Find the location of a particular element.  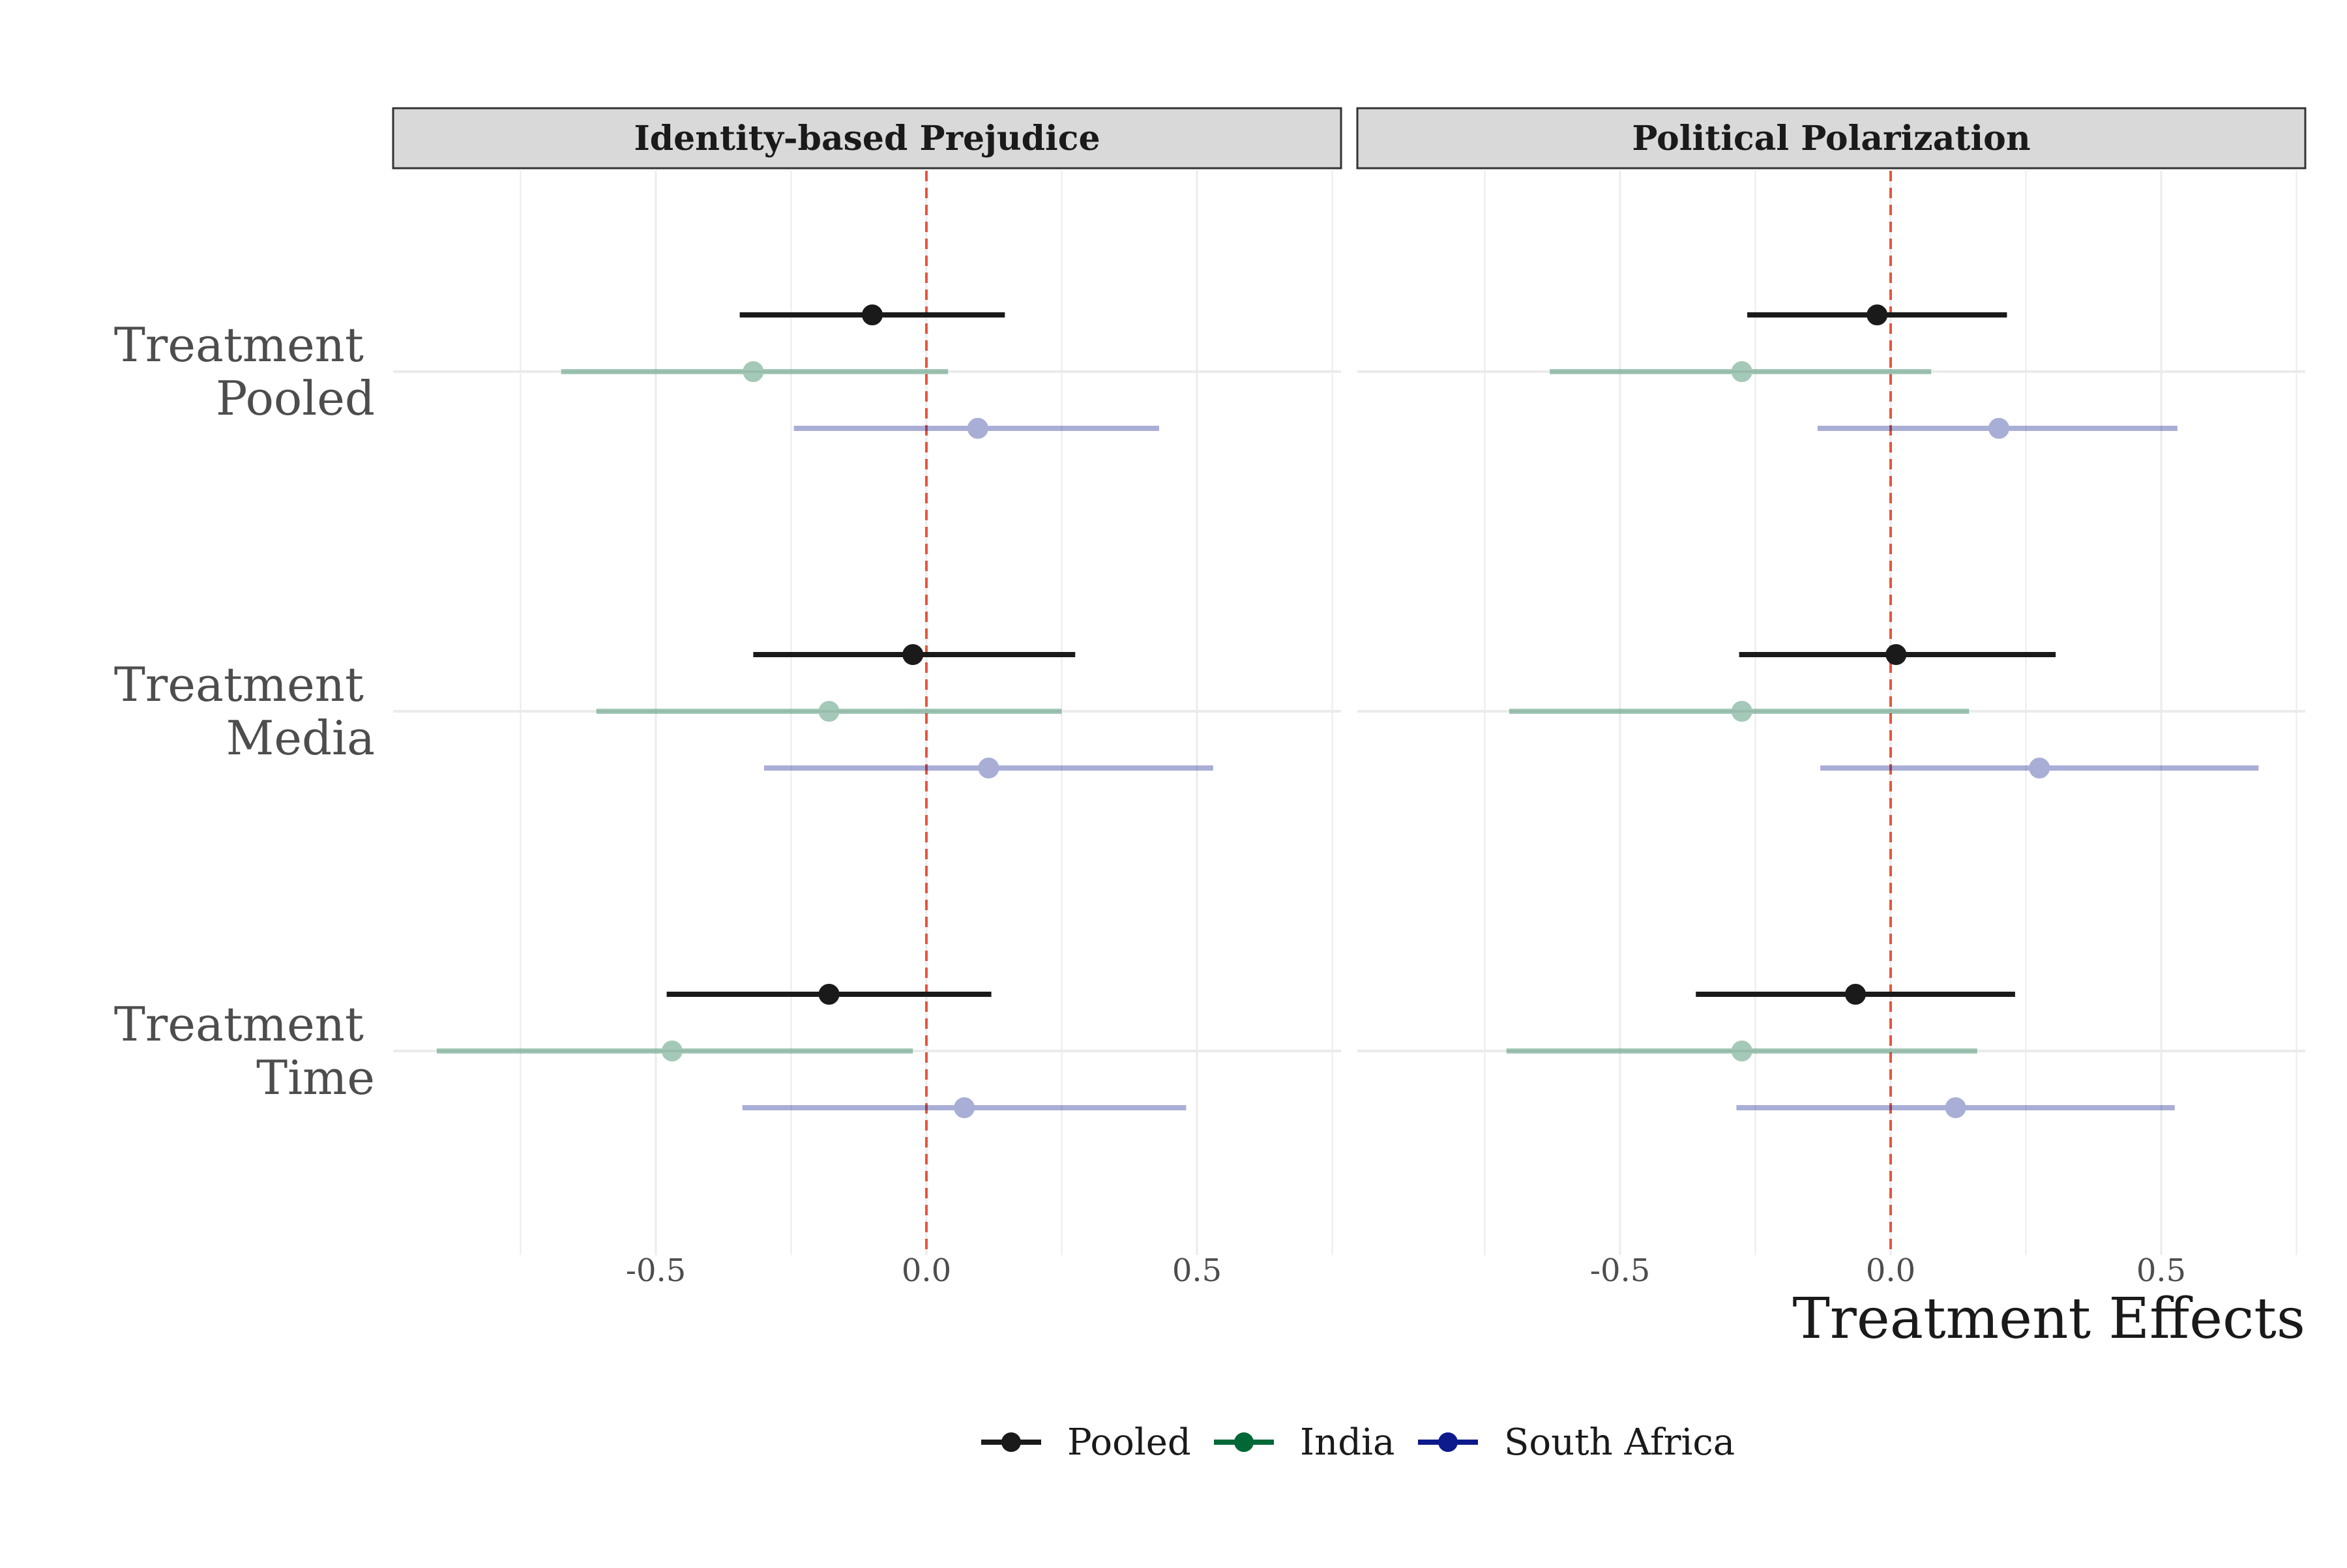

facet-title: Political Polarization is located at coordinates (1831, 139).